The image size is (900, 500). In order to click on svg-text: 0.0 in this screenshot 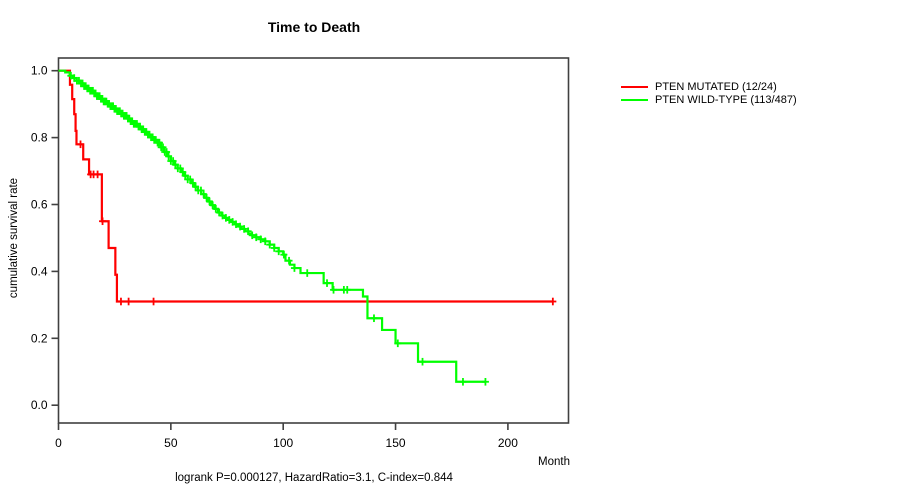, I will do `click(39, 405)`.